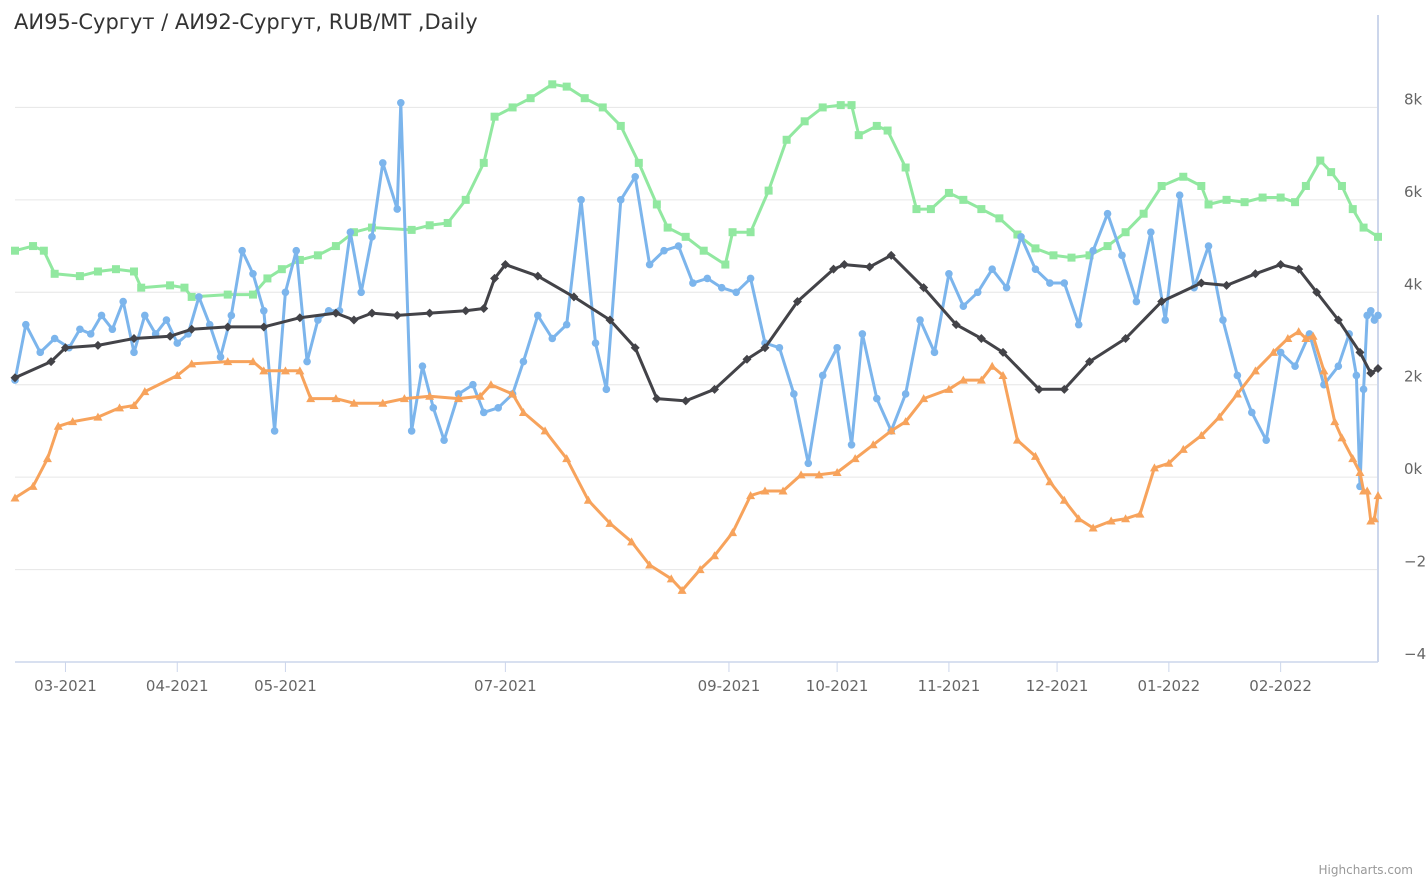 The image size is (1427, 883). I want to click on x-tick-label: 05-2021, so click(285, 686).